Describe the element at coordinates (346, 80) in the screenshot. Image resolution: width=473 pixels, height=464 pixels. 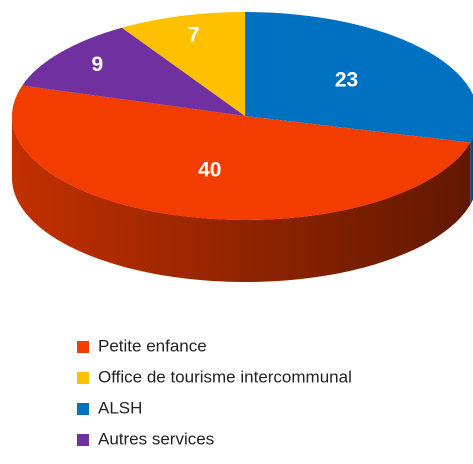
I see `data-label: 23` at that location.